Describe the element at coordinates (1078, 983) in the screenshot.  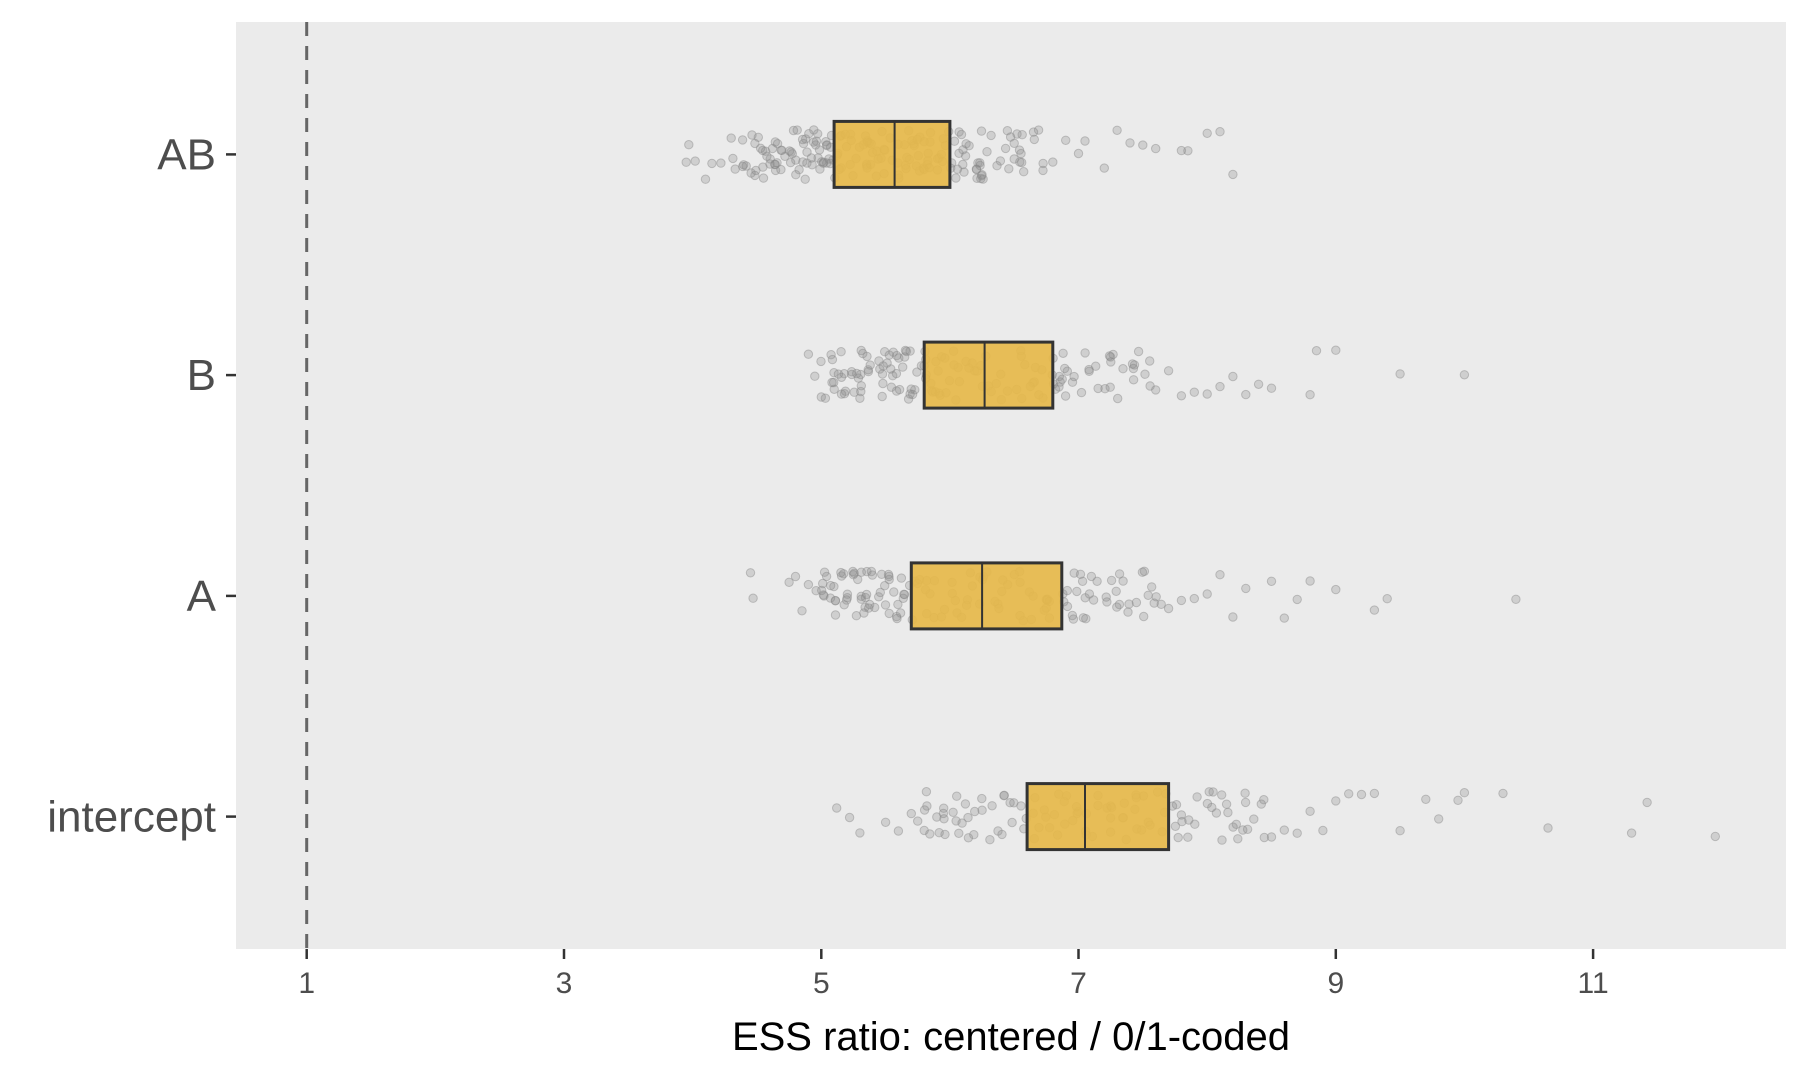
I see `x-tick-label: 7` at that location.